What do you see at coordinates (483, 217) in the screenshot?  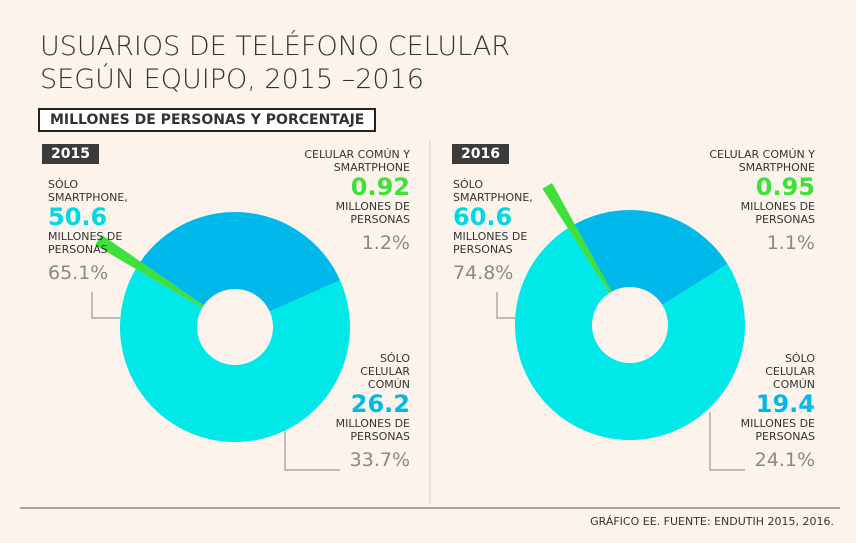 I see `value-label: 60.6` at bounding box center [483, 217].